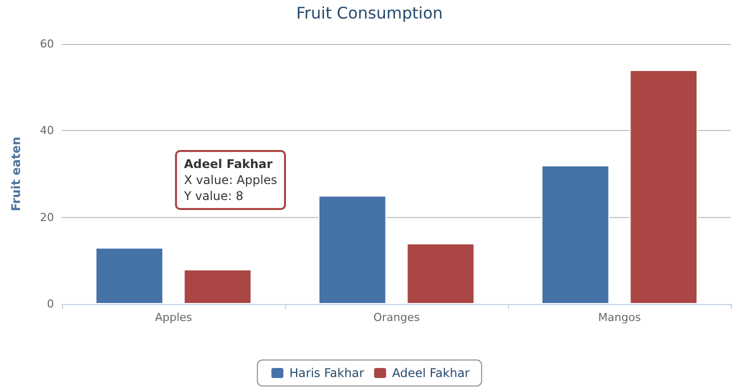 This screenshot has height=388, width=739. I want to click on y-tick-label: 0, so click(50, 304).